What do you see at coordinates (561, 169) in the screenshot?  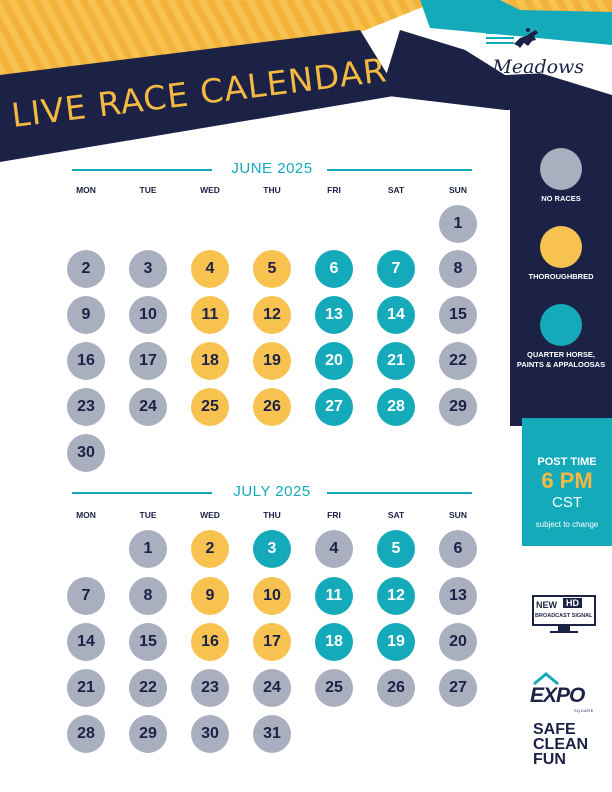 I see `legend-swatch-no-races` at bounding box center [561, 169].